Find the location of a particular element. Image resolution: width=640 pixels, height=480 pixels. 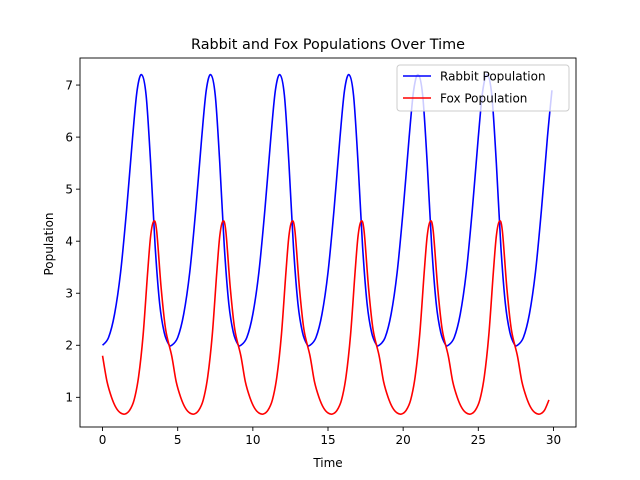

x-axis-label: Time is located at coordinates (327, 463).